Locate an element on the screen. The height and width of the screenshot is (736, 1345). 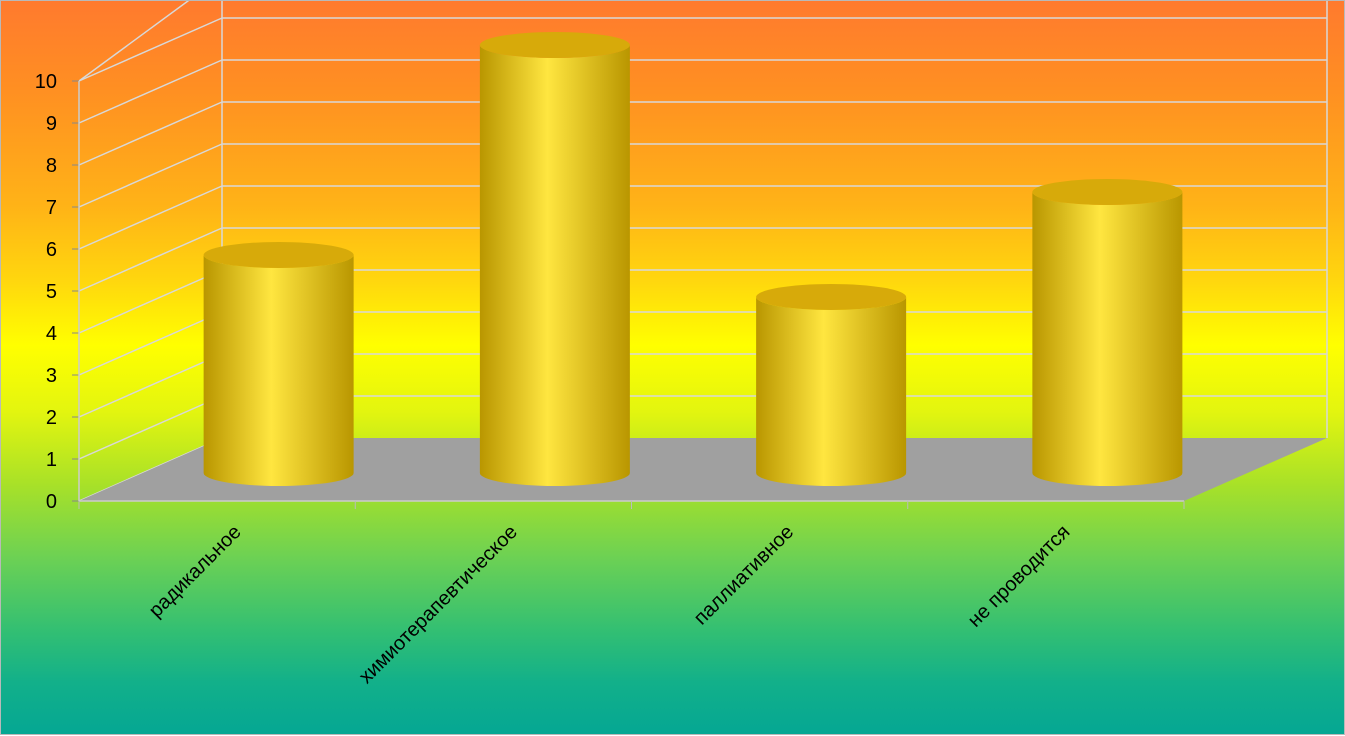
chart-floor is located at coordinates (703, 469).